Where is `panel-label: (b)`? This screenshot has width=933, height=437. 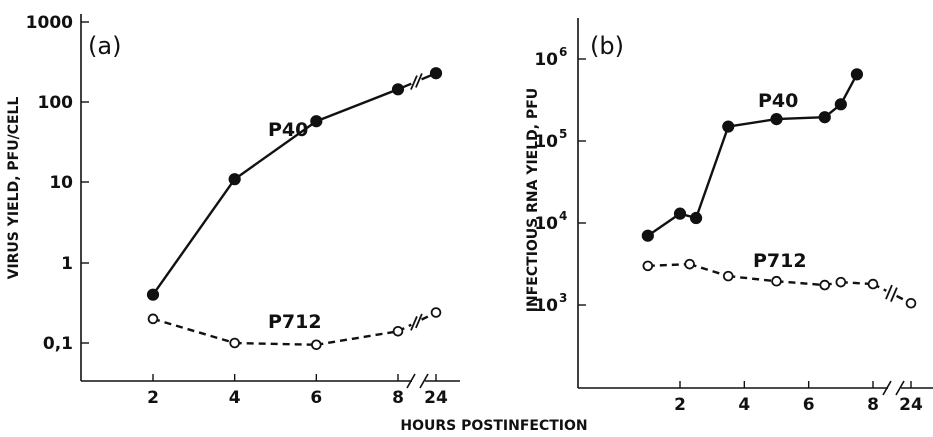
panel-label: (b) is located at coordinates (607, 46).